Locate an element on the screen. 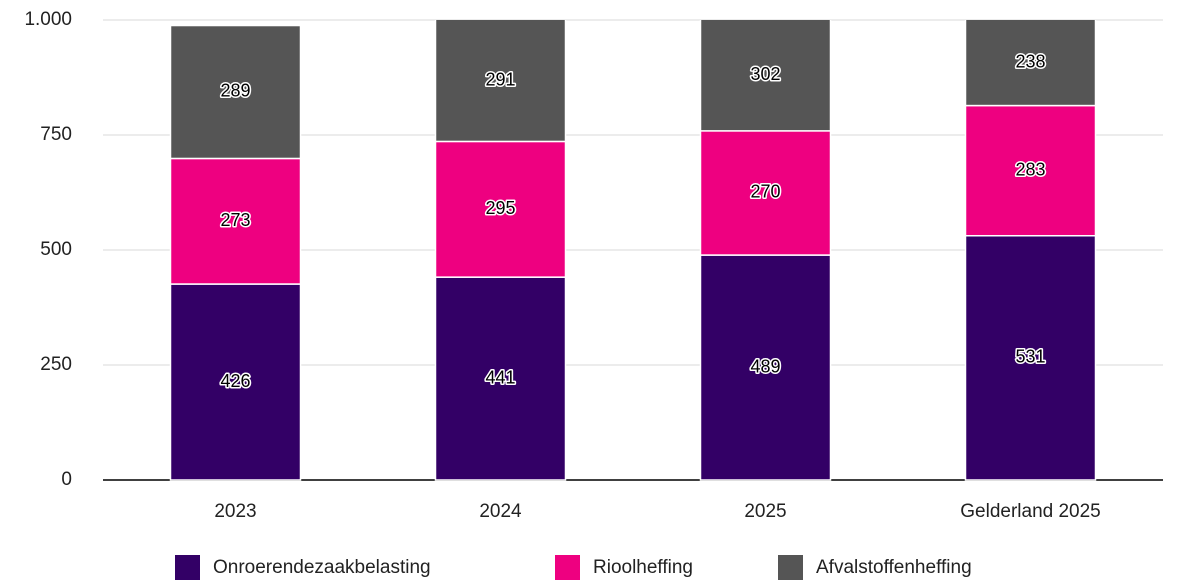 The image size is (1192, 581). value-label: 270 is located at coordinates (765, 192).